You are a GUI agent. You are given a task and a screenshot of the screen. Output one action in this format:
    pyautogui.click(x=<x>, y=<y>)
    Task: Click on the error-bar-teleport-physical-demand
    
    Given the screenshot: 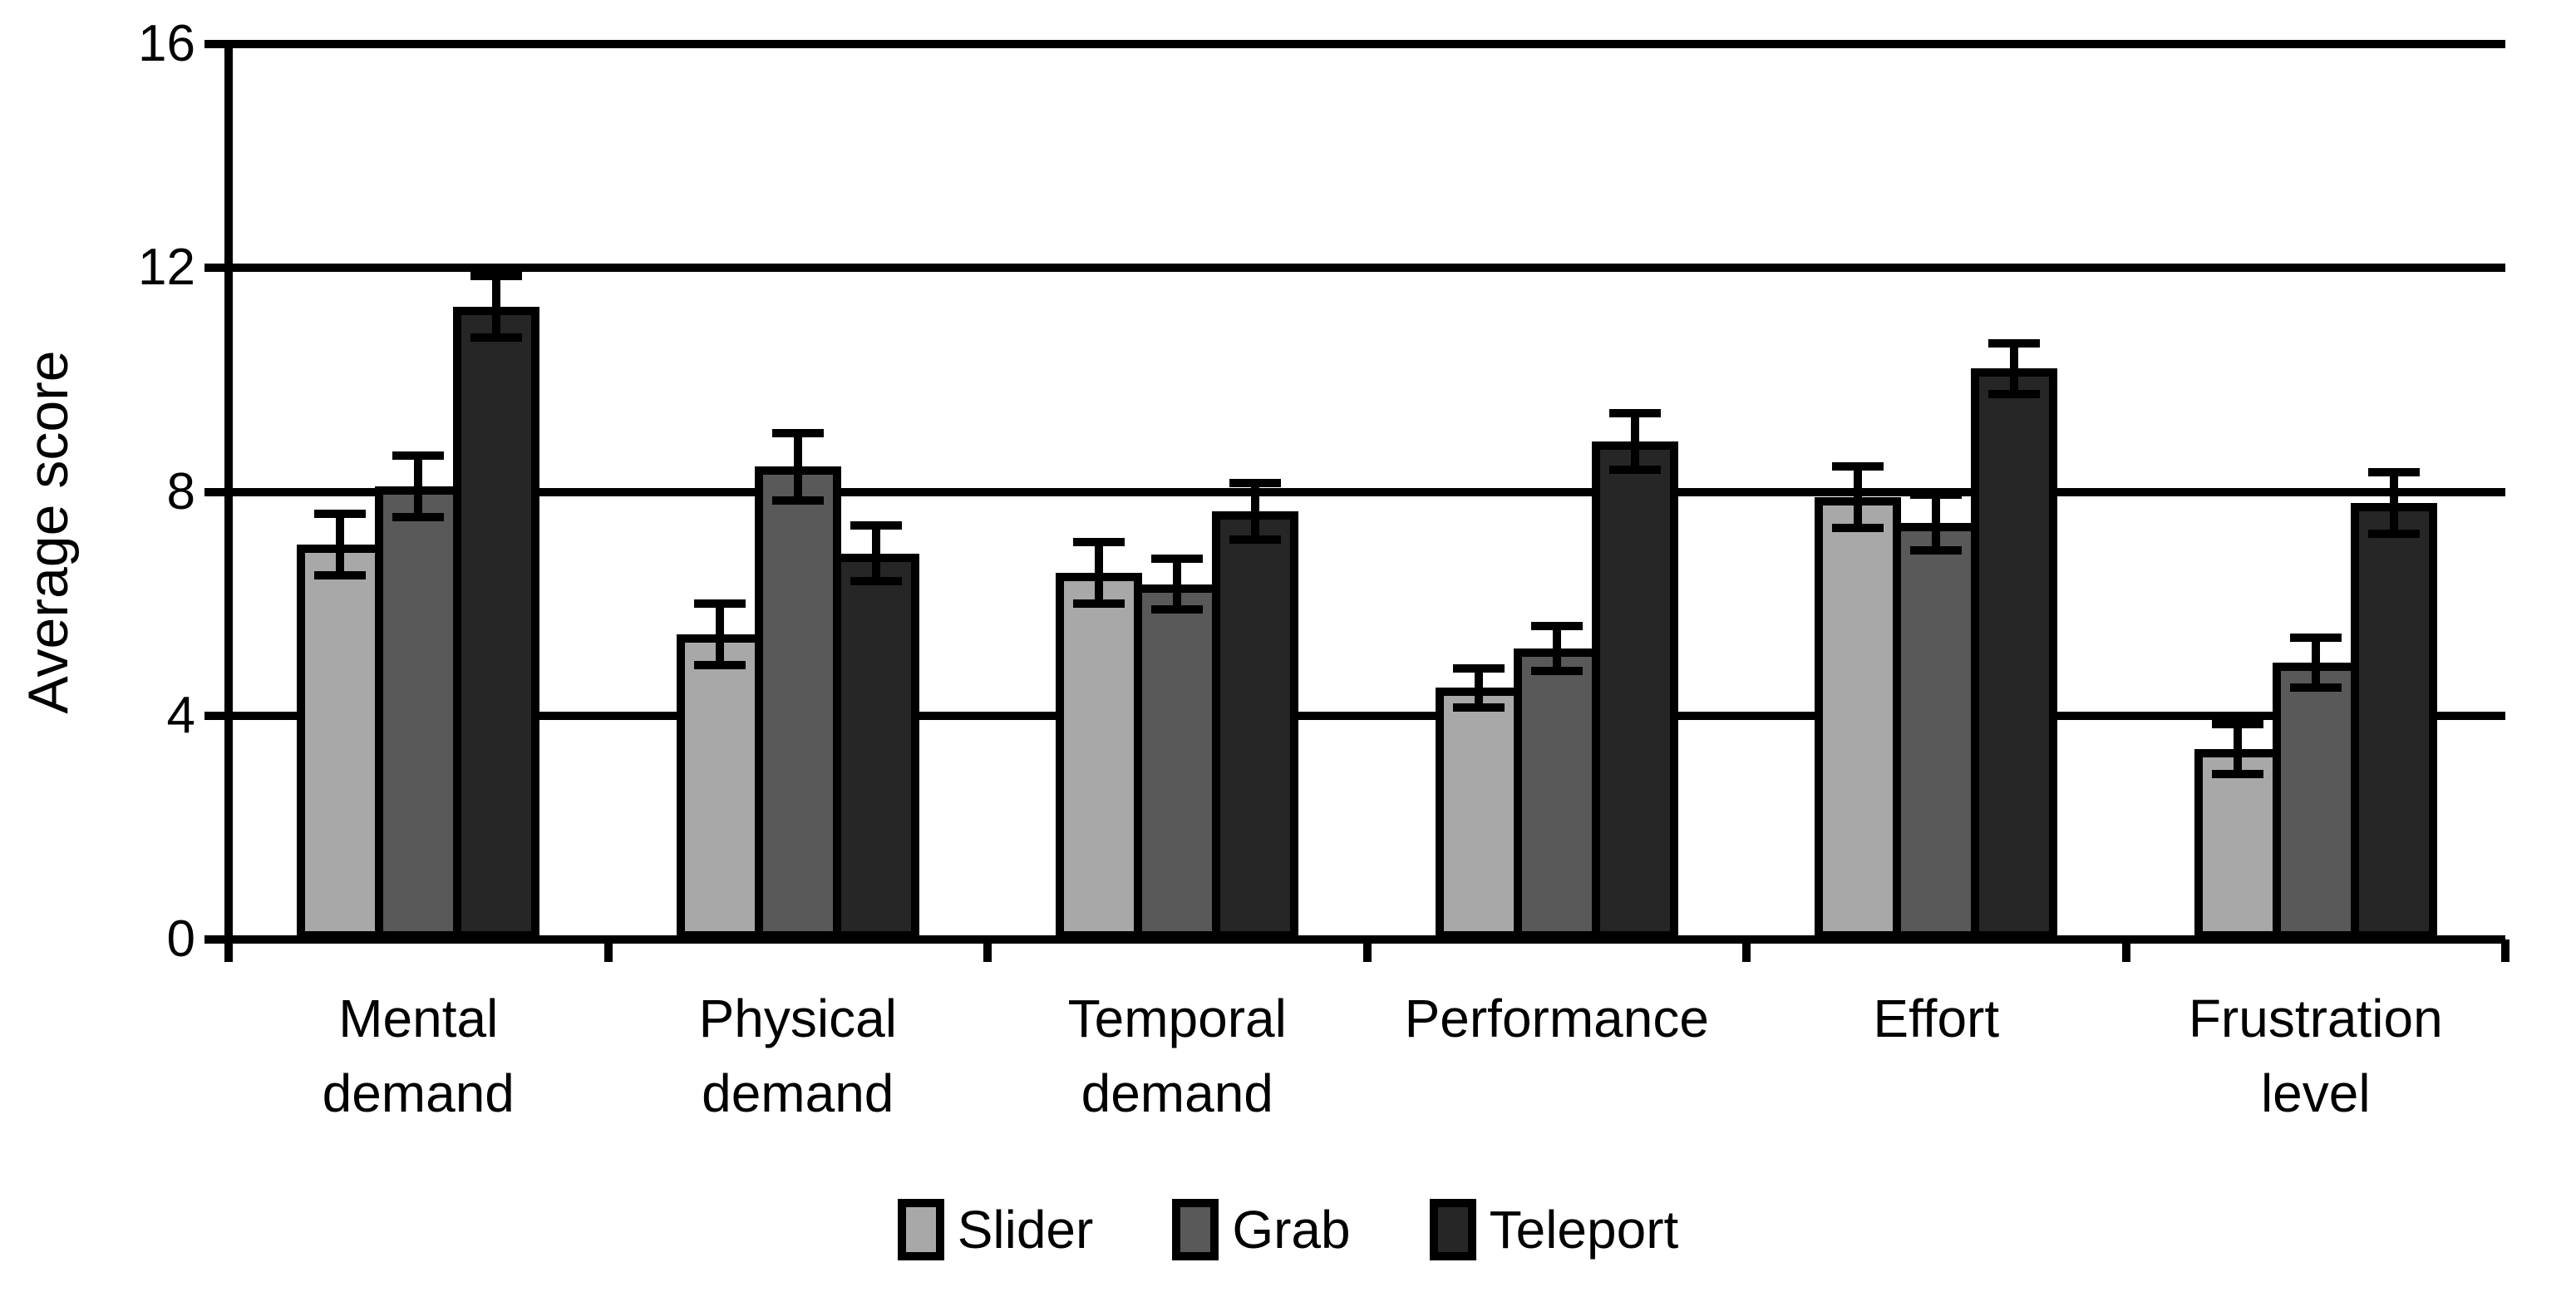 What is the action you would take?
    pyautogui.click(x=875, y=553)
    